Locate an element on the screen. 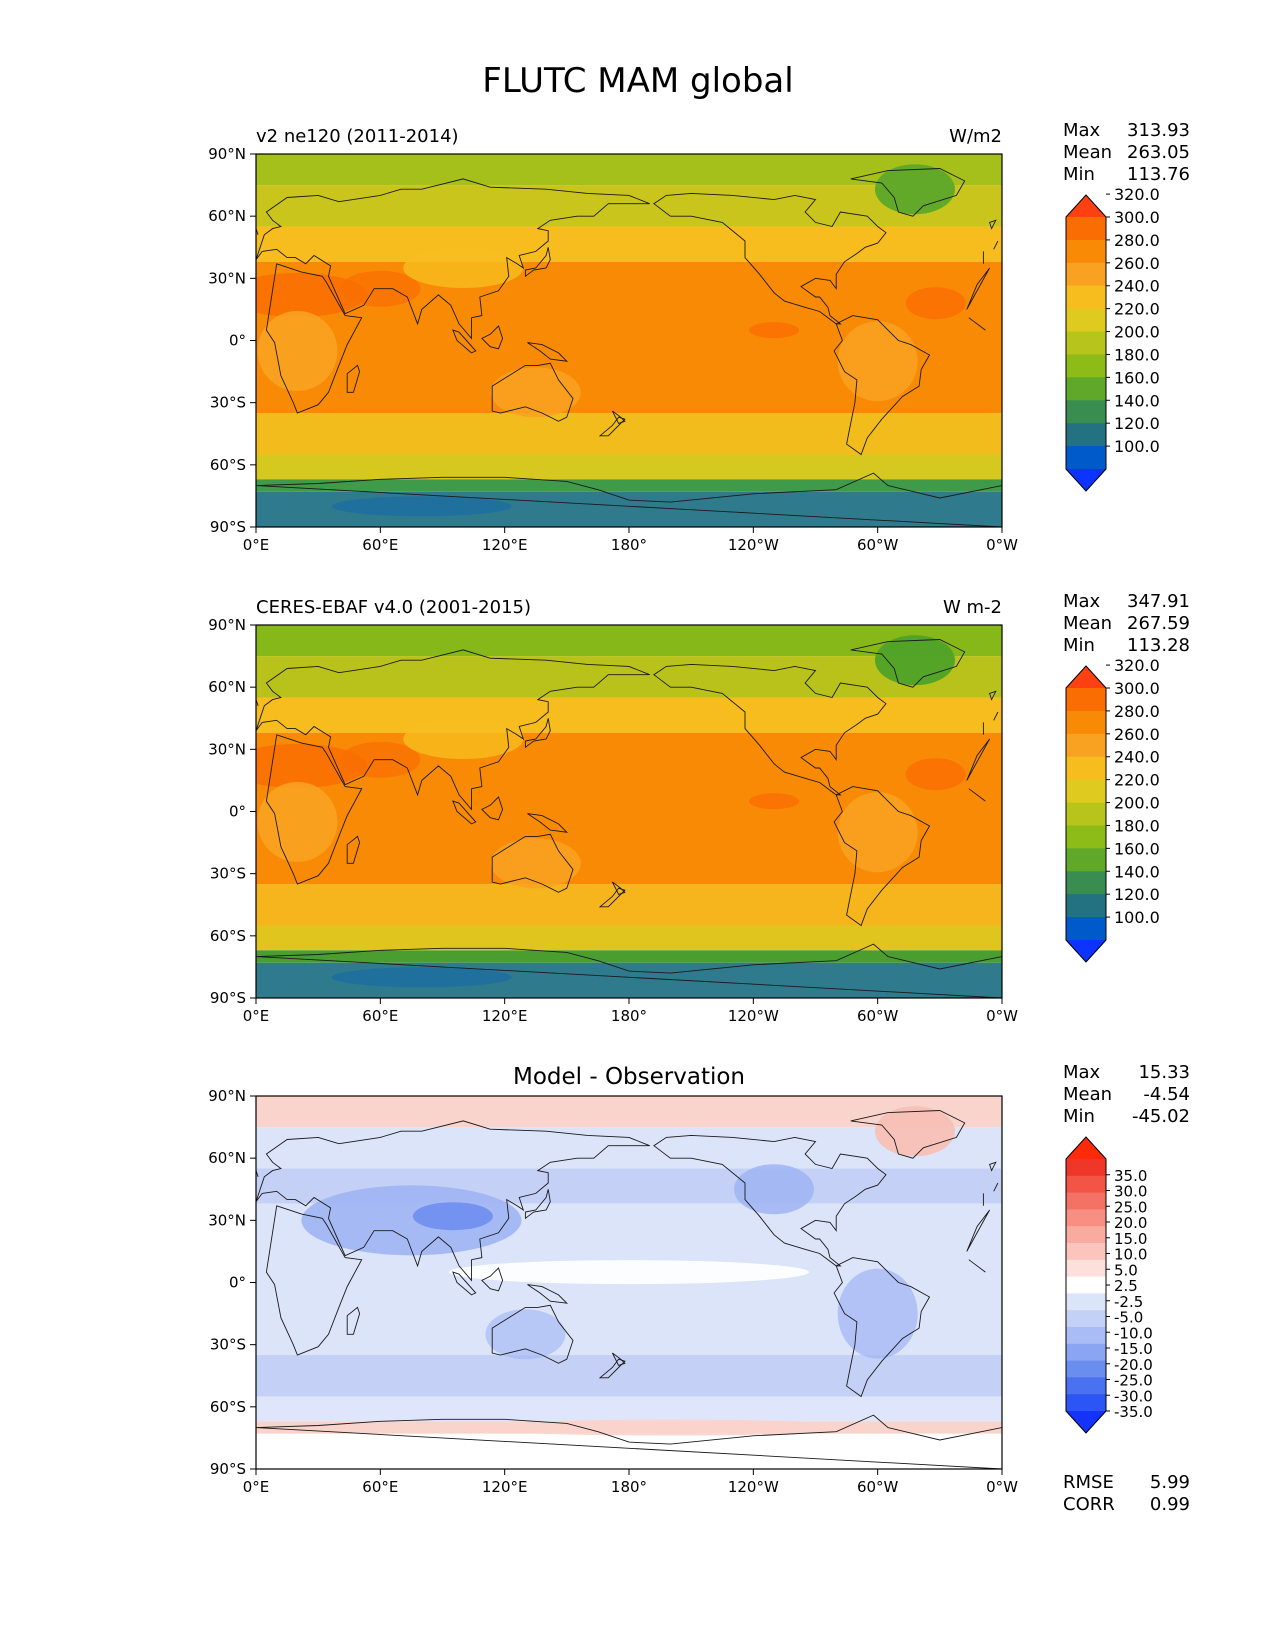 Image resolution: width=1275 pixels, height=1650 pixels. panel-title-left: v2 ne120 (2011-2014) is located at coordinates (357, 136).